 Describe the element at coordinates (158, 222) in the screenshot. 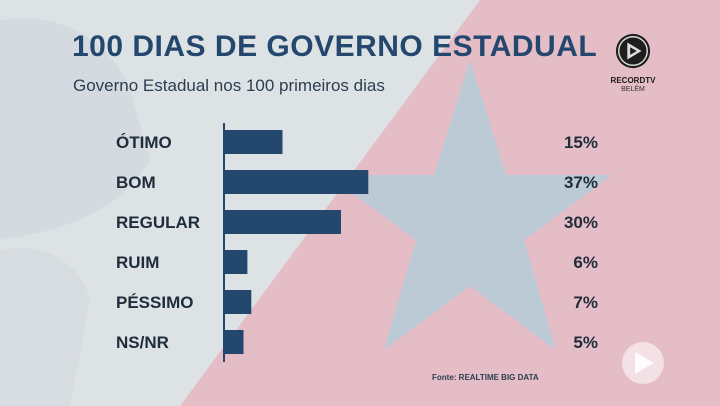

I see `category-label: REGULAR` at that location.